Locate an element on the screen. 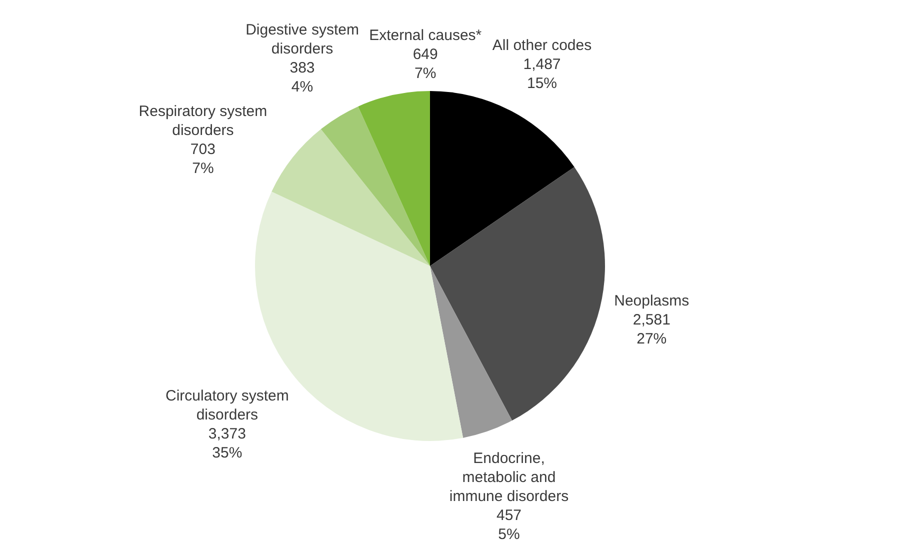  slice-label: Circulatory system disorders is located at coordinates (227, 405).